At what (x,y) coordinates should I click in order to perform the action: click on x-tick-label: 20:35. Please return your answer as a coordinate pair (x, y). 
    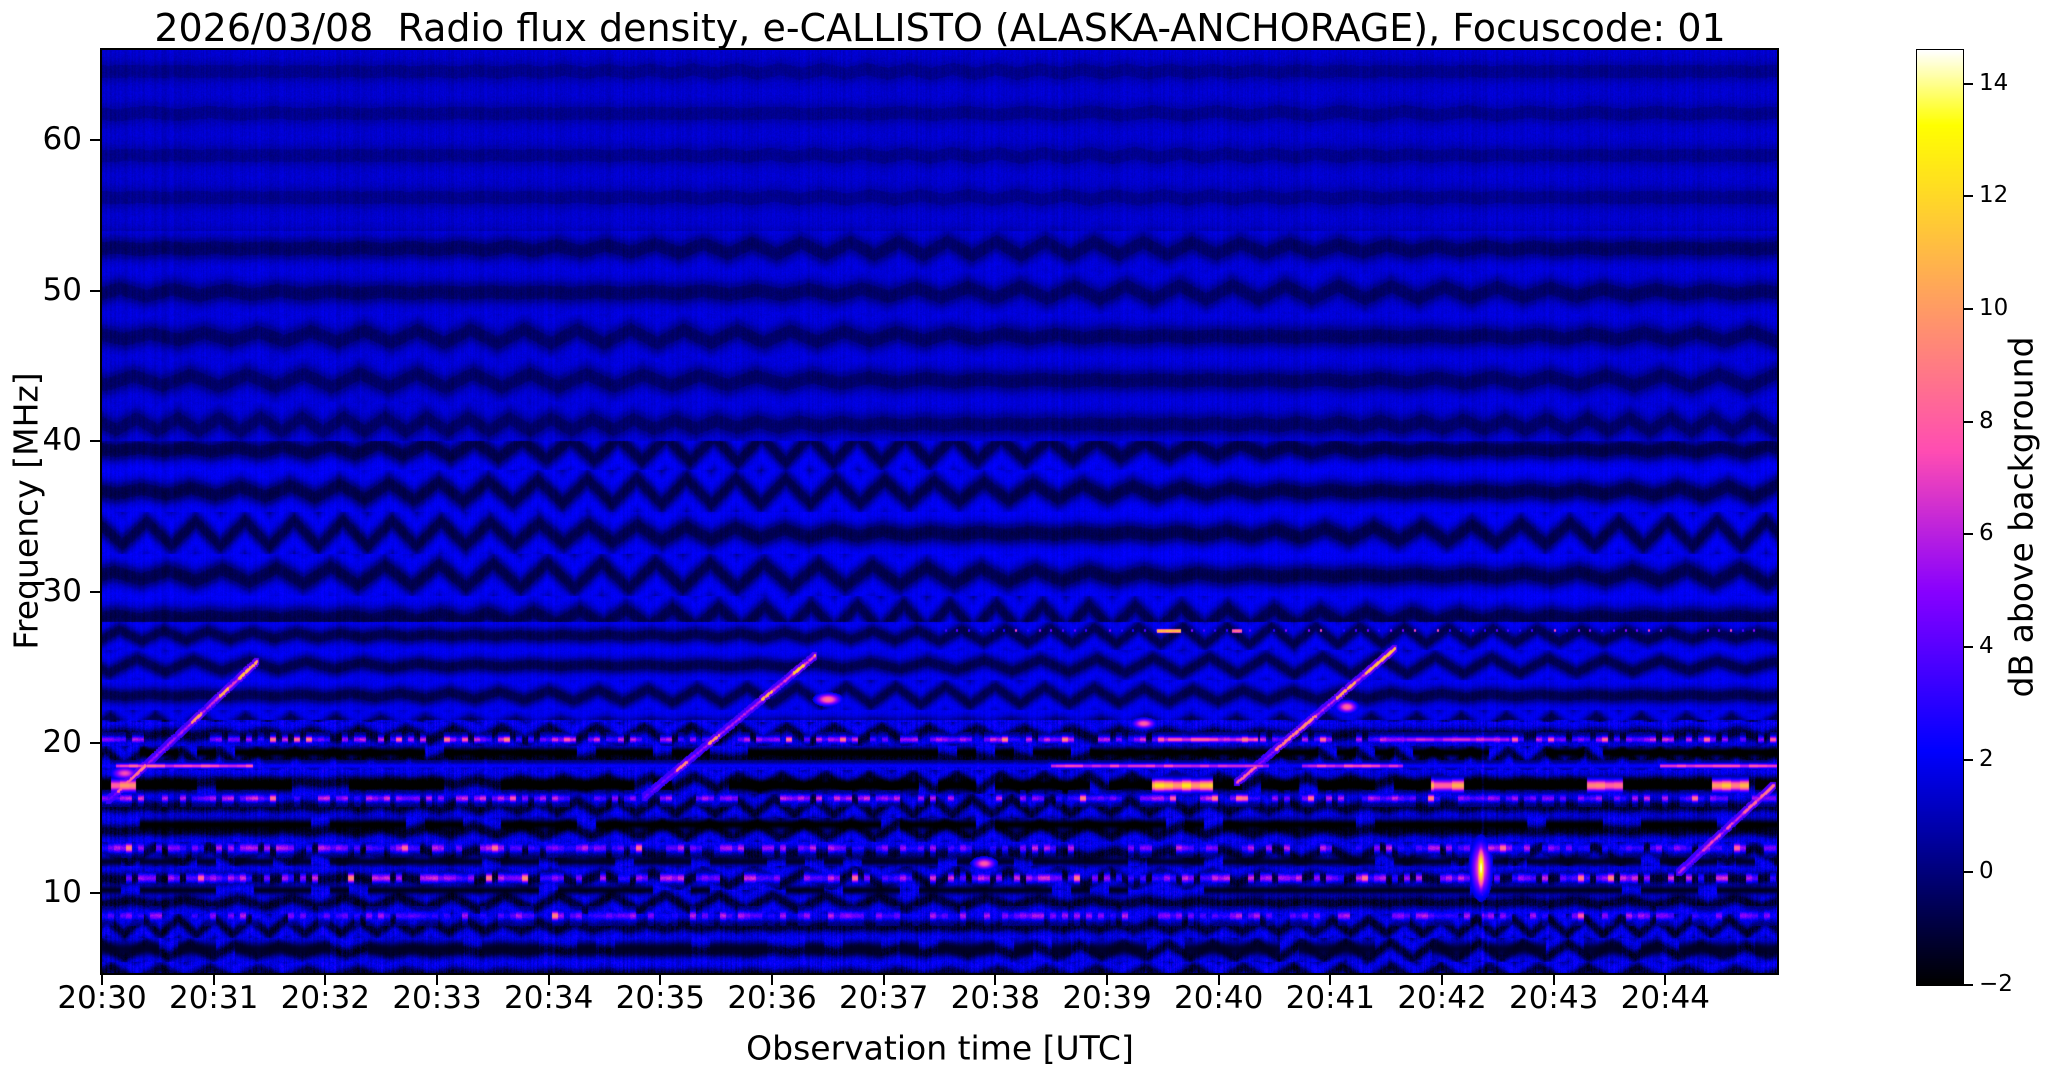
    Looking at the image, I should click on (660, 998).